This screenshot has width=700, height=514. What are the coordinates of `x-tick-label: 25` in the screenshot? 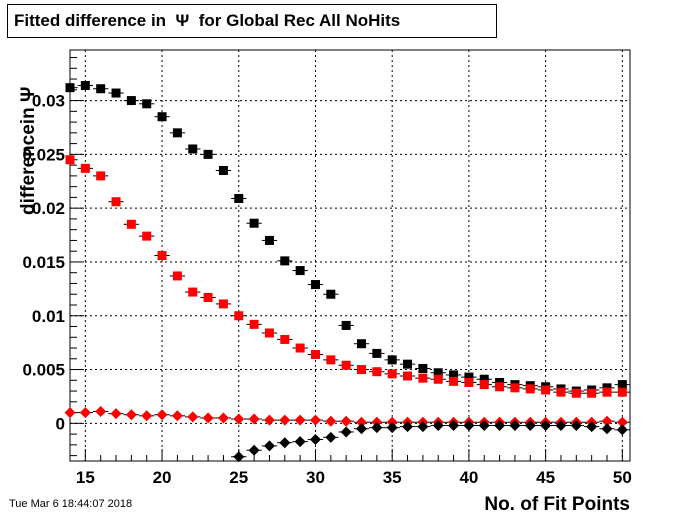 It's located at (238, 477).